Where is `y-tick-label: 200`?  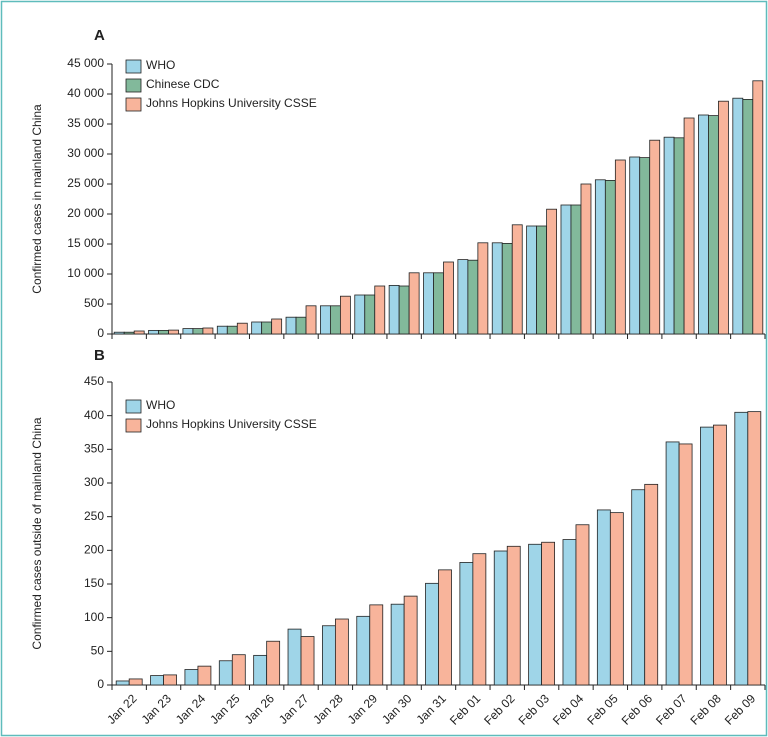 y-tick-label: 200 is located at coordinates (94, 550).